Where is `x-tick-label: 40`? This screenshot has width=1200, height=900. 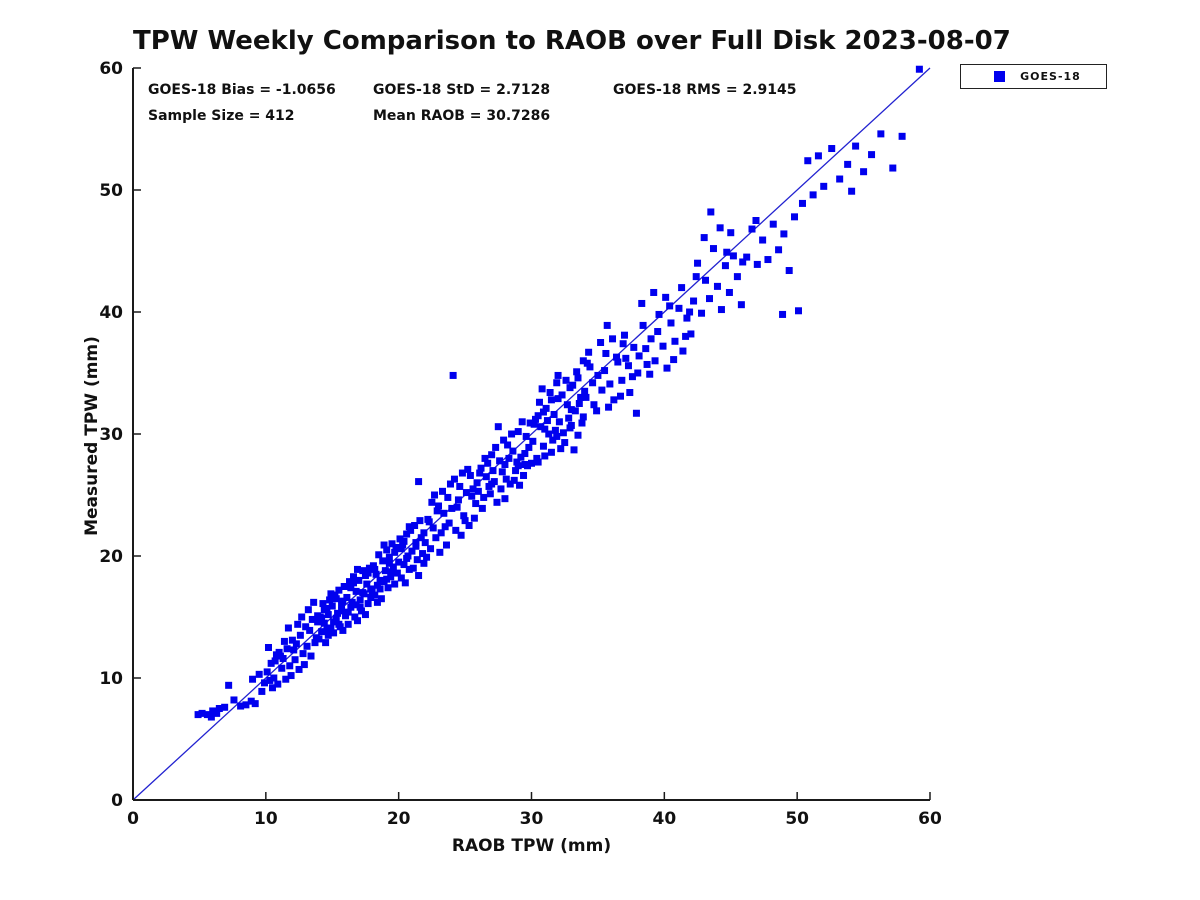 x-tick-label: 40 is located at coordinates (664, 819).